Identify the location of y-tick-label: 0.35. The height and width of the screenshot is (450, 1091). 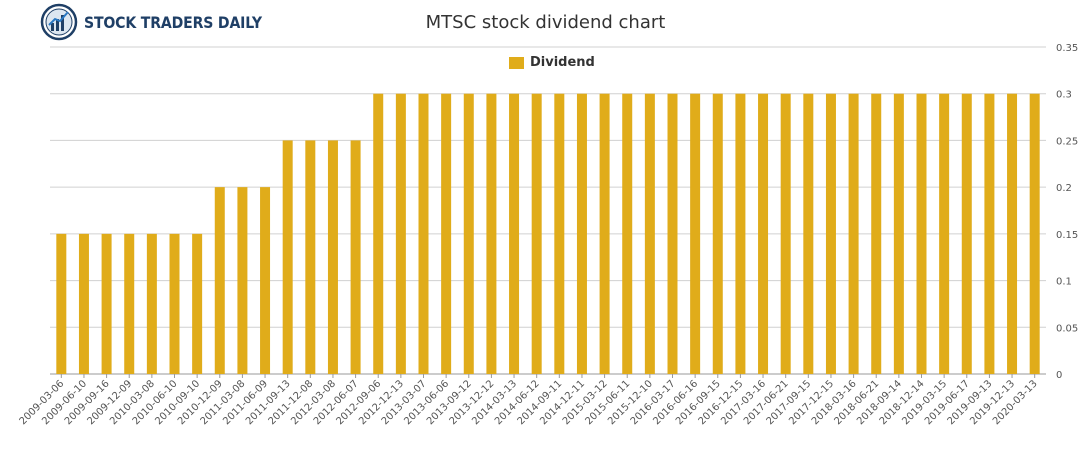
(1067, 48).